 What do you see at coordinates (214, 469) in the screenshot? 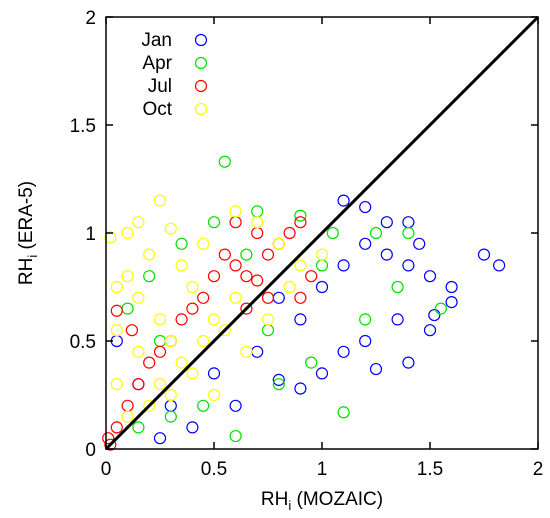
I see `x-tick-label: 0.5` at bounding box center [214, 469].